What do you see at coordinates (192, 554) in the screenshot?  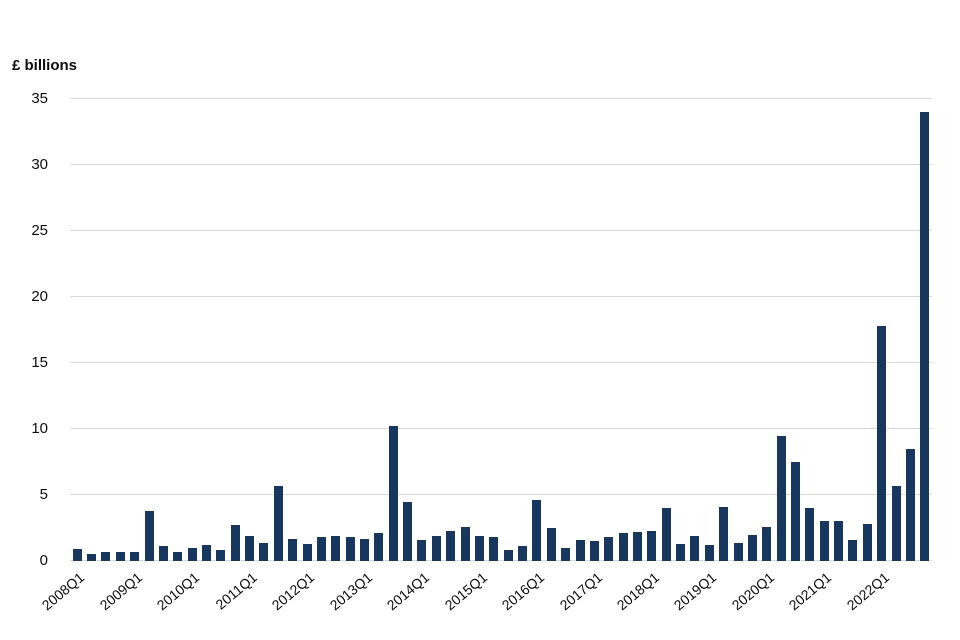 I see `bar-2010Q1` at bounding box center [192, 554].